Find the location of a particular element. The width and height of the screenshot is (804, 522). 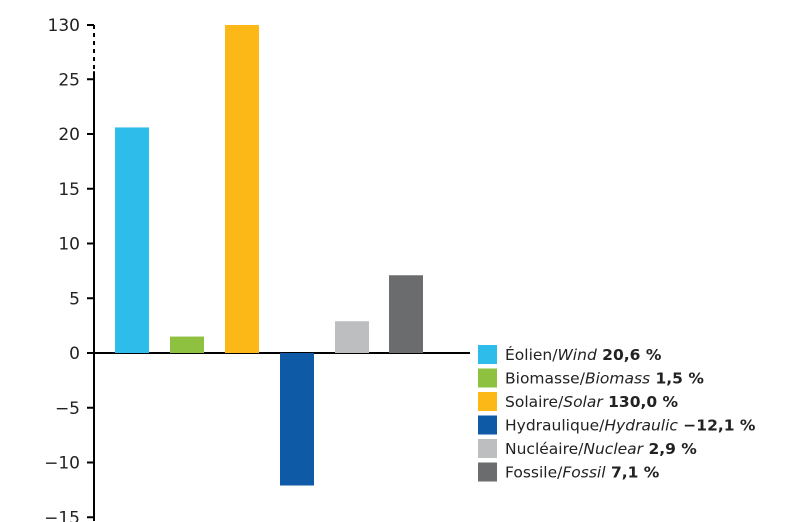

y-tick-label: 20 is located at coordinates (69, 135).